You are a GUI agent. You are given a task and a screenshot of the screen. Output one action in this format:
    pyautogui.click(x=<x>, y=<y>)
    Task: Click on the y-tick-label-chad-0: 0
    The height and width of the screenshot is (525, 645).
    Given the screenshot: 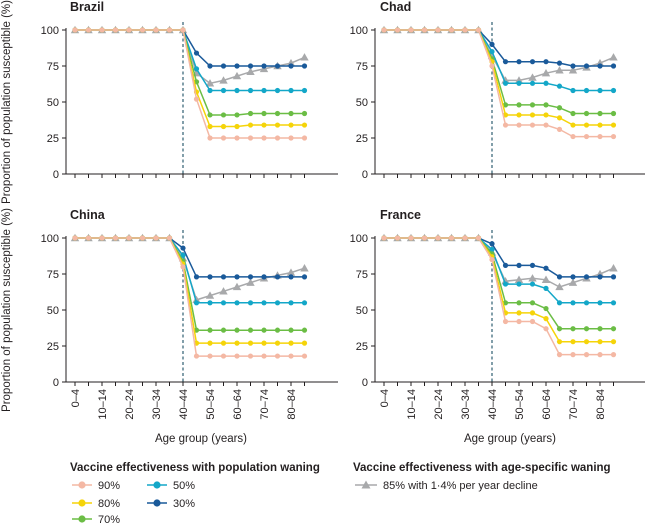 What is the action you would take?
    pyautogui.click(x=365, y=175)
    